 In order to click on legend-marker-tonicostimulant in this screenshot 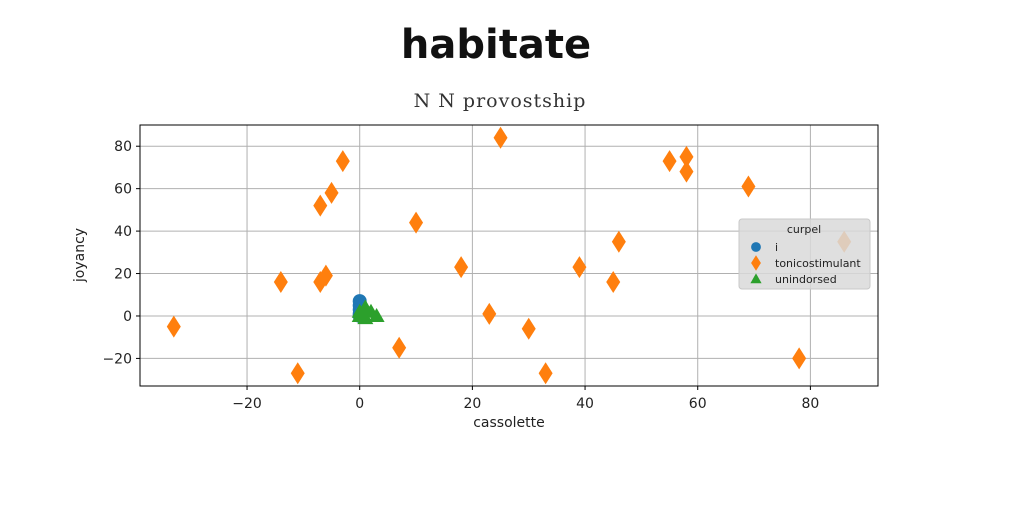, I will do `click(756, 263)`.